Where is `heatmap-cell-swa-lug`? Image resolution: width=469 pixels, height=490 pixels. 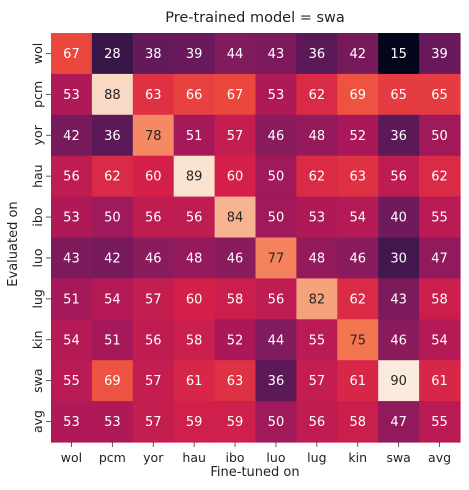 heatmap-cell-swa-lug is located at coordinates (317, 381).